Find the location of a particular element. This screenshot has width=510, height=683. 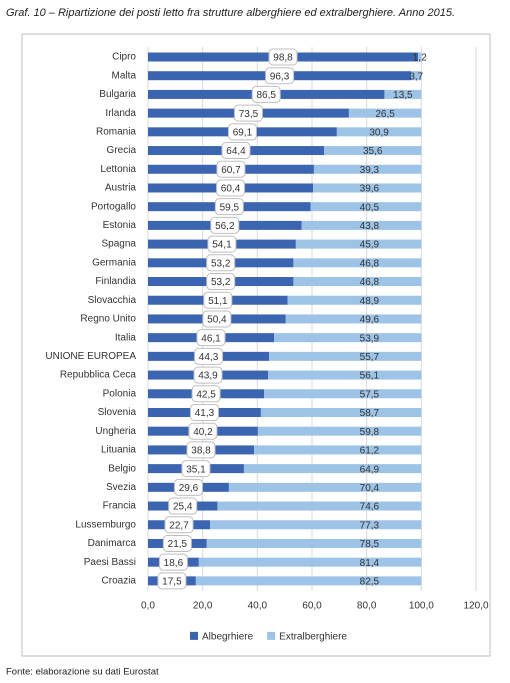

value-label: 50,4 is located at coordinates (217, 320).